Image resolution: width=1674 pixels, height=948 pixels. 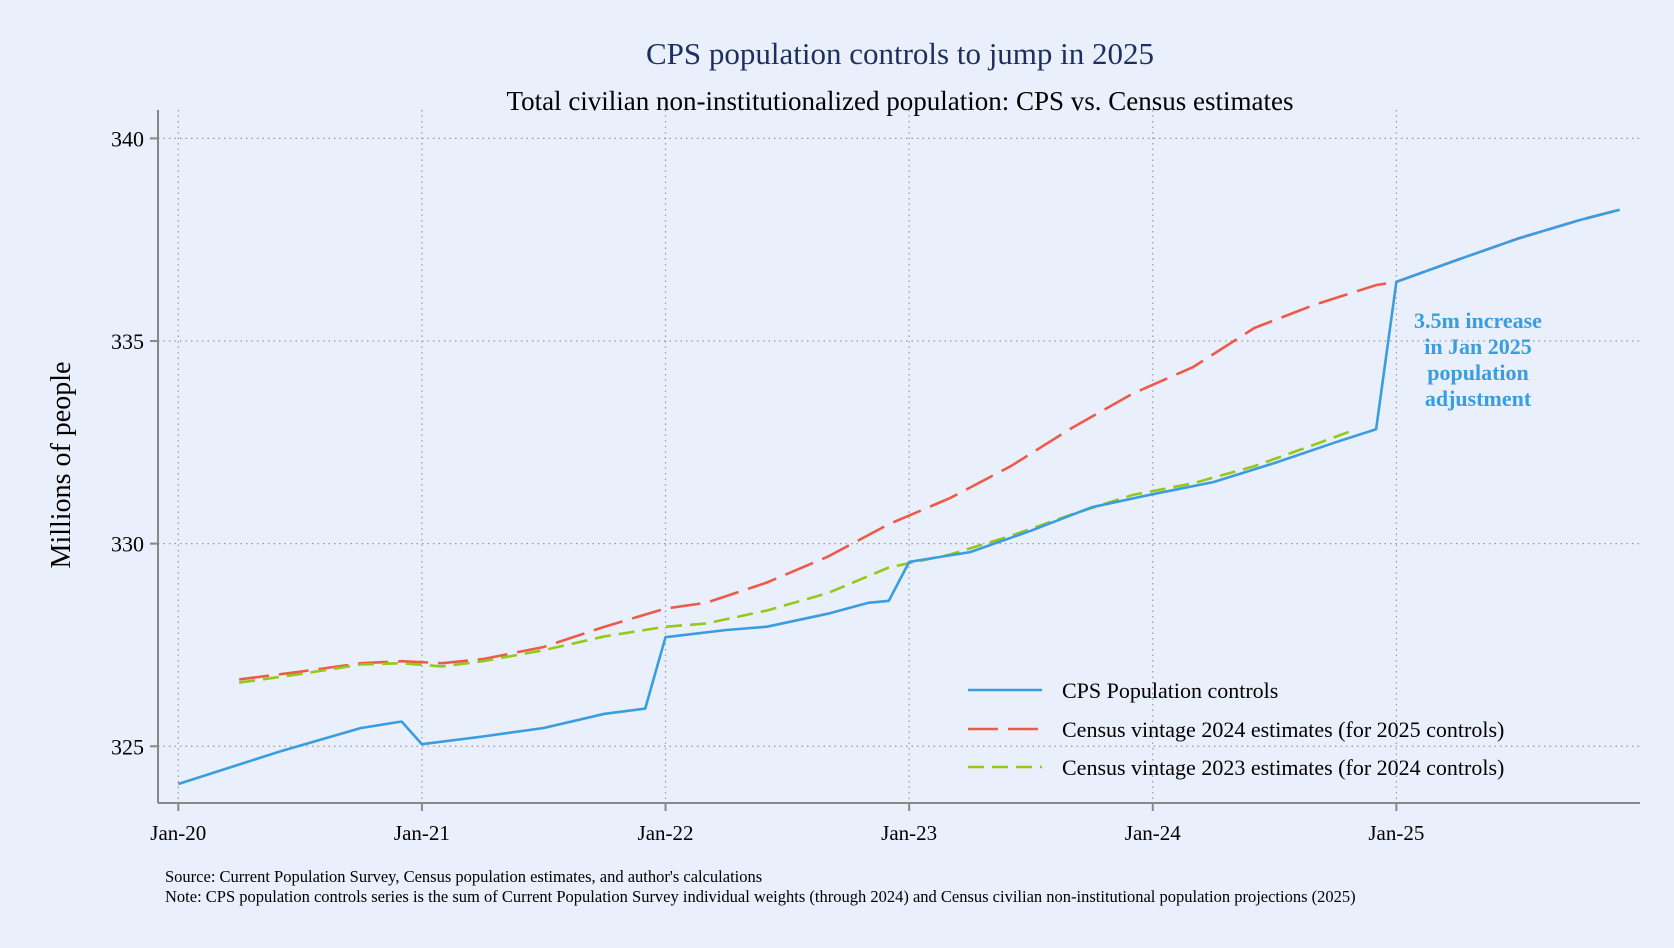 What do you see at coordinates (1170, 690) in the screenshot?
I see `legend-label-cps: CPS Population controls` at bounding box center [1170, 690].